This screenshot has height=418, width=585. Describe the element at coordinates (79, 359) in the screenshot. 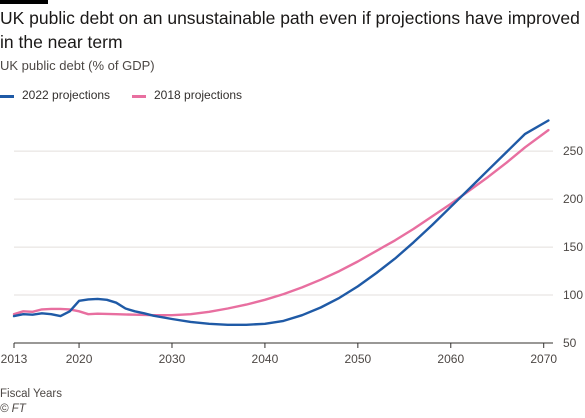

I see `x-tick-label: 2020` at that location.